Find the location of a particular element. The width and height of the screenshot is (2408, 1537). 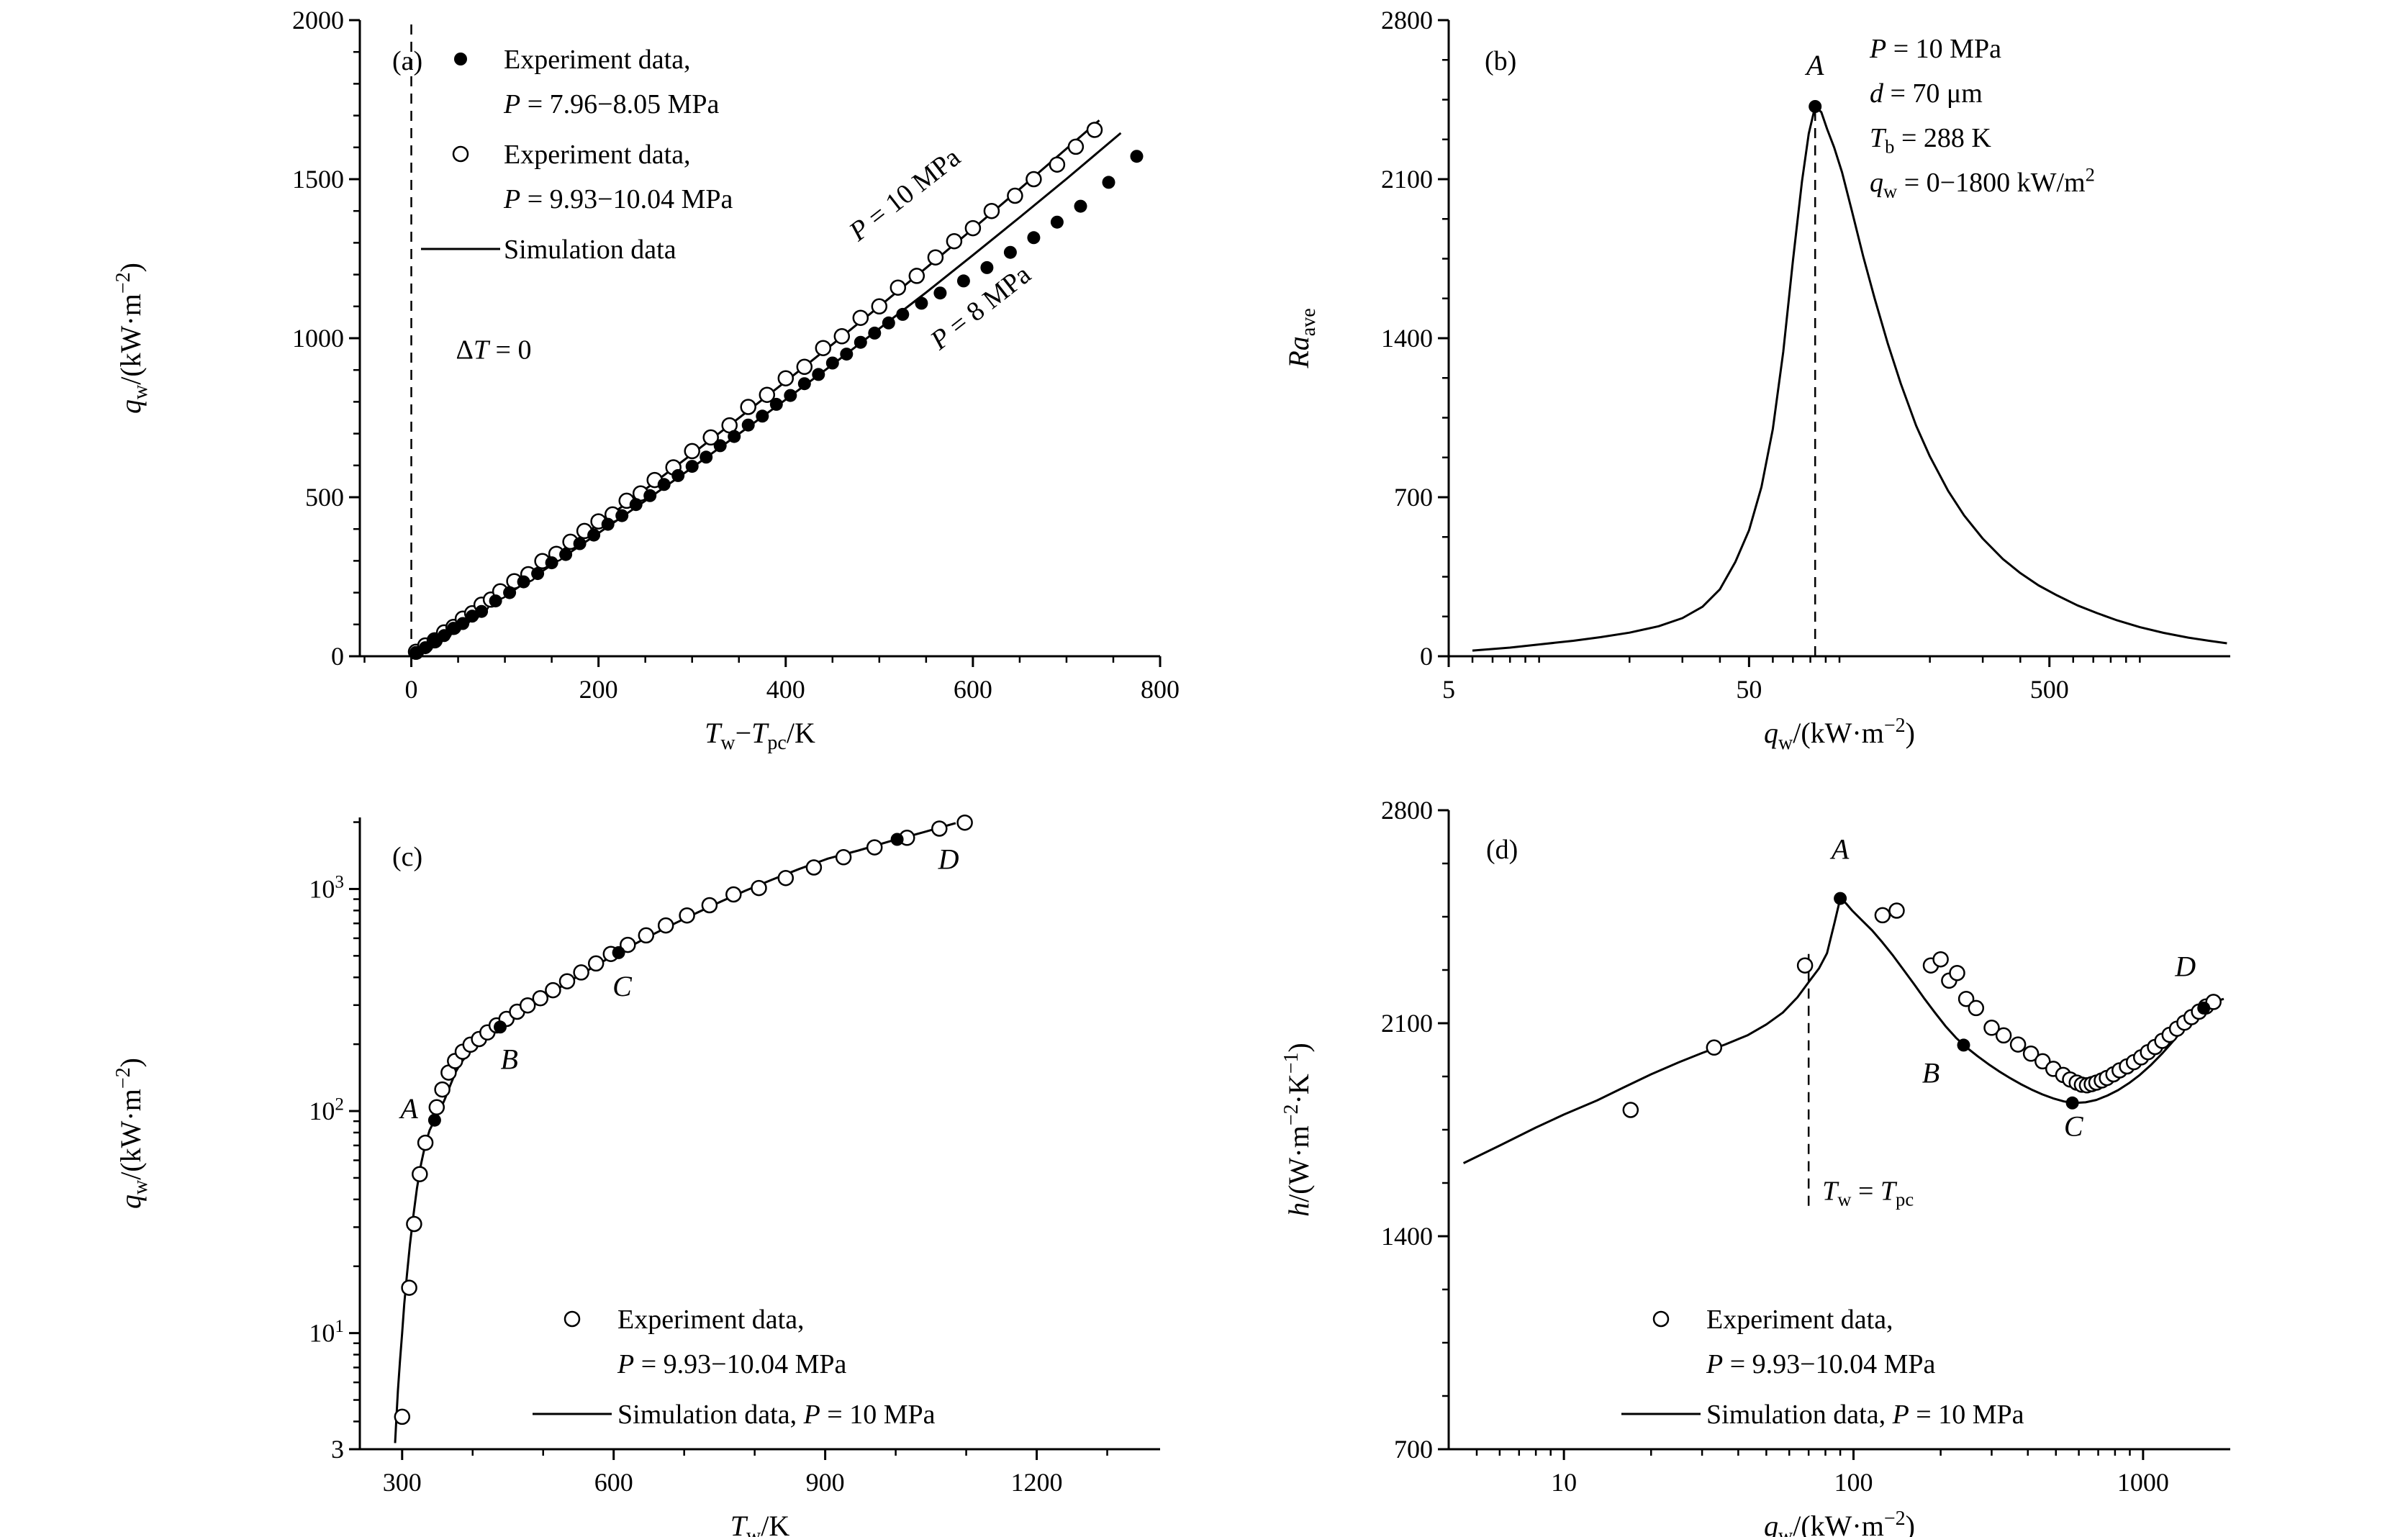

legend-label: P = 7.96−8.05 MPa is located at coordinates (611, 104).